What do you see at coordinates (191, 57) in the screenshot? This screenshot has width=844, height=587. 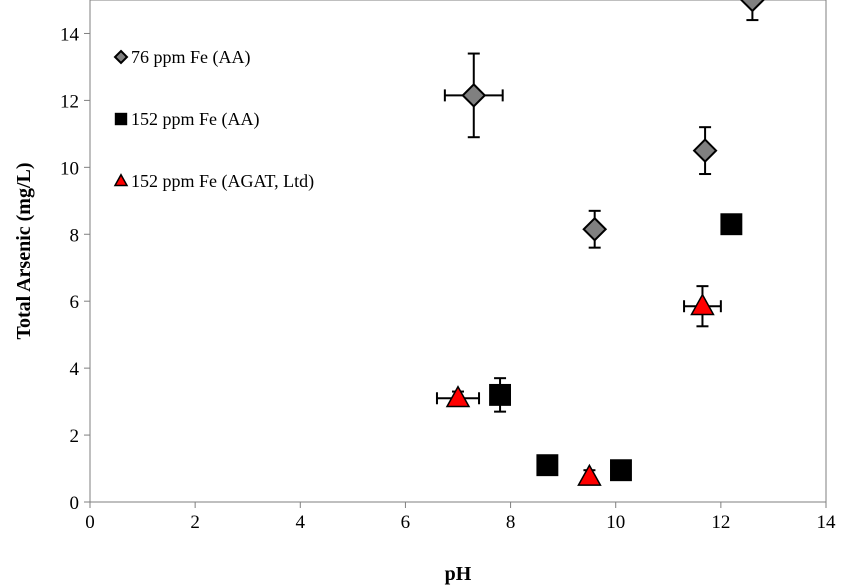 I see `legend-entry: 76 ppm Fe (AA)` at bounding box center [191, 57].